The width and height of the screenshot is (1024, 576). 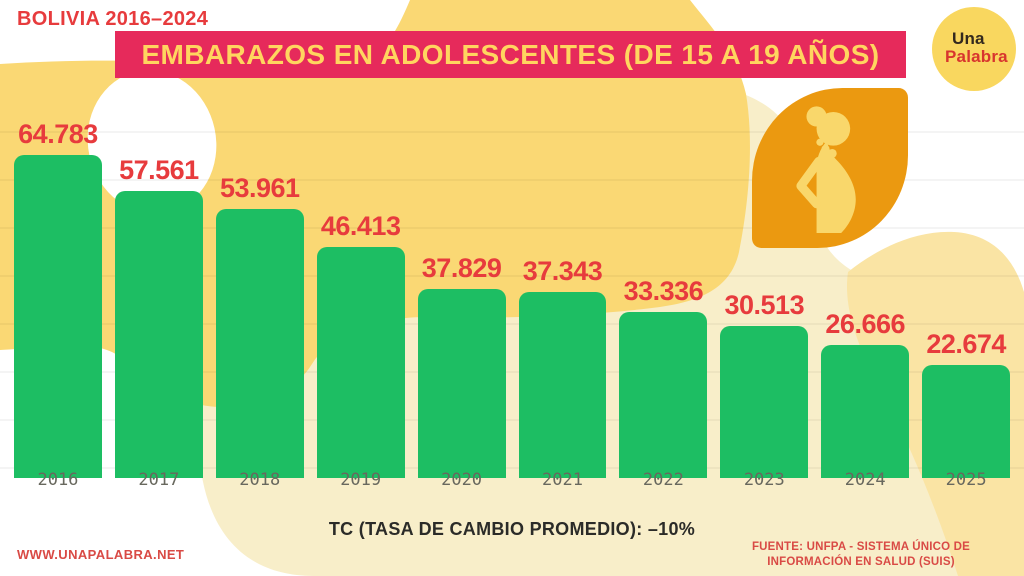 I want to click on bar-column-2020: 37.829, so click(x=461, y=365).